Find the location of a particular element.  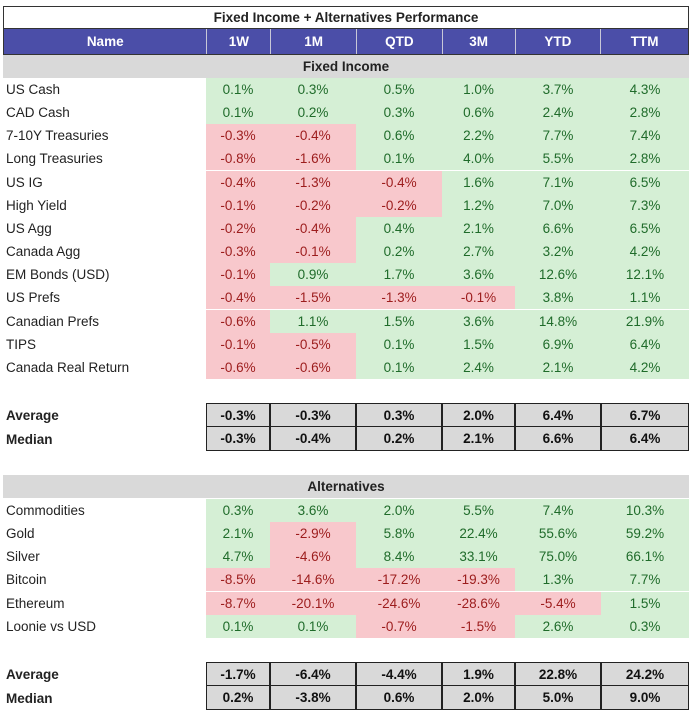

value-cell: 6.6% is located at coordinates (558, 228).